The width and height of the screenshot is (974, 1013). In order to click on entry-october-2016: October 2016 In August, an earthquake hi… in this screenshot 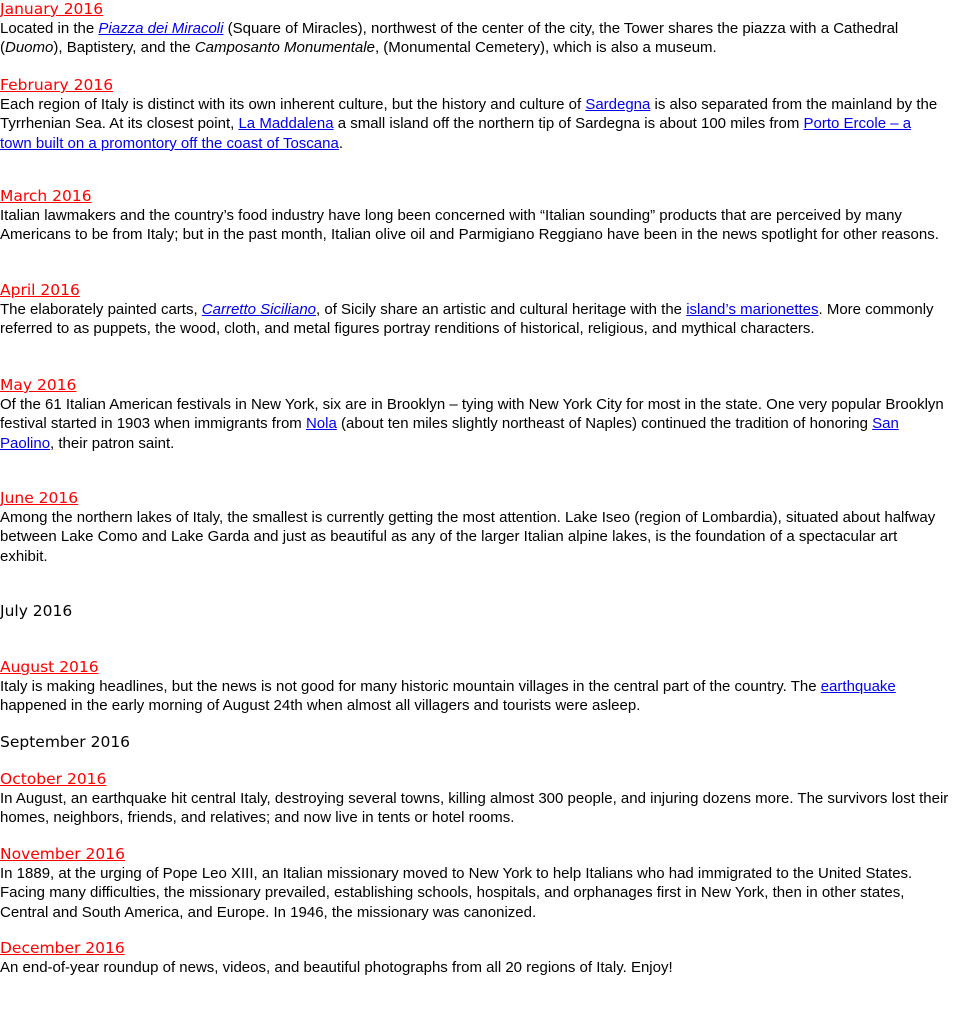, I will do `click(487, 799)`.